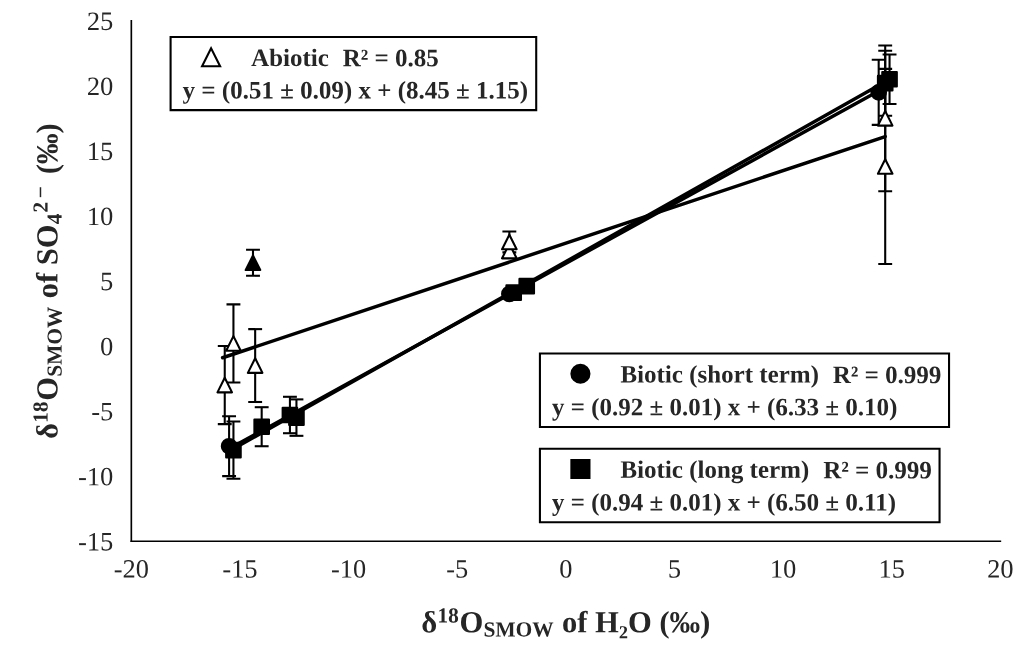  What do you see at coordinates (1000, 569) in the screenshot?
I see `x-tick-label: 20` at bounding box center [1000, 569].